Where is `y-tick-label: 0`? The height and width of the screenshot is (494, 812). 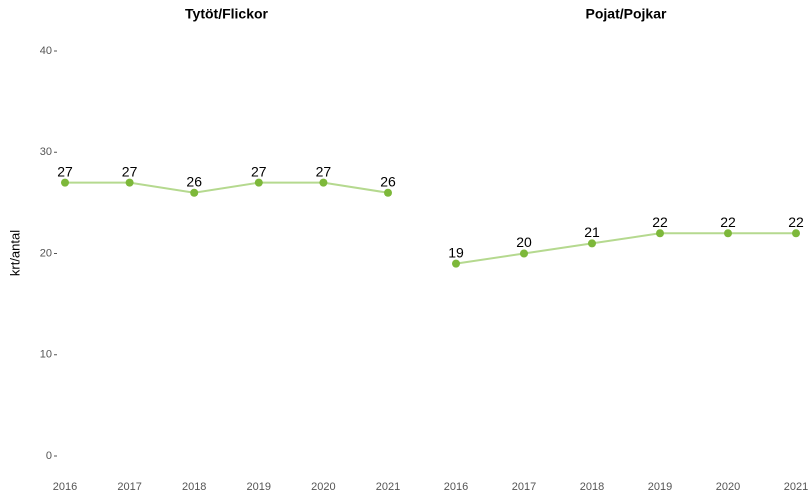
y-tick-label: 0 is located at coordinates (49, 456).